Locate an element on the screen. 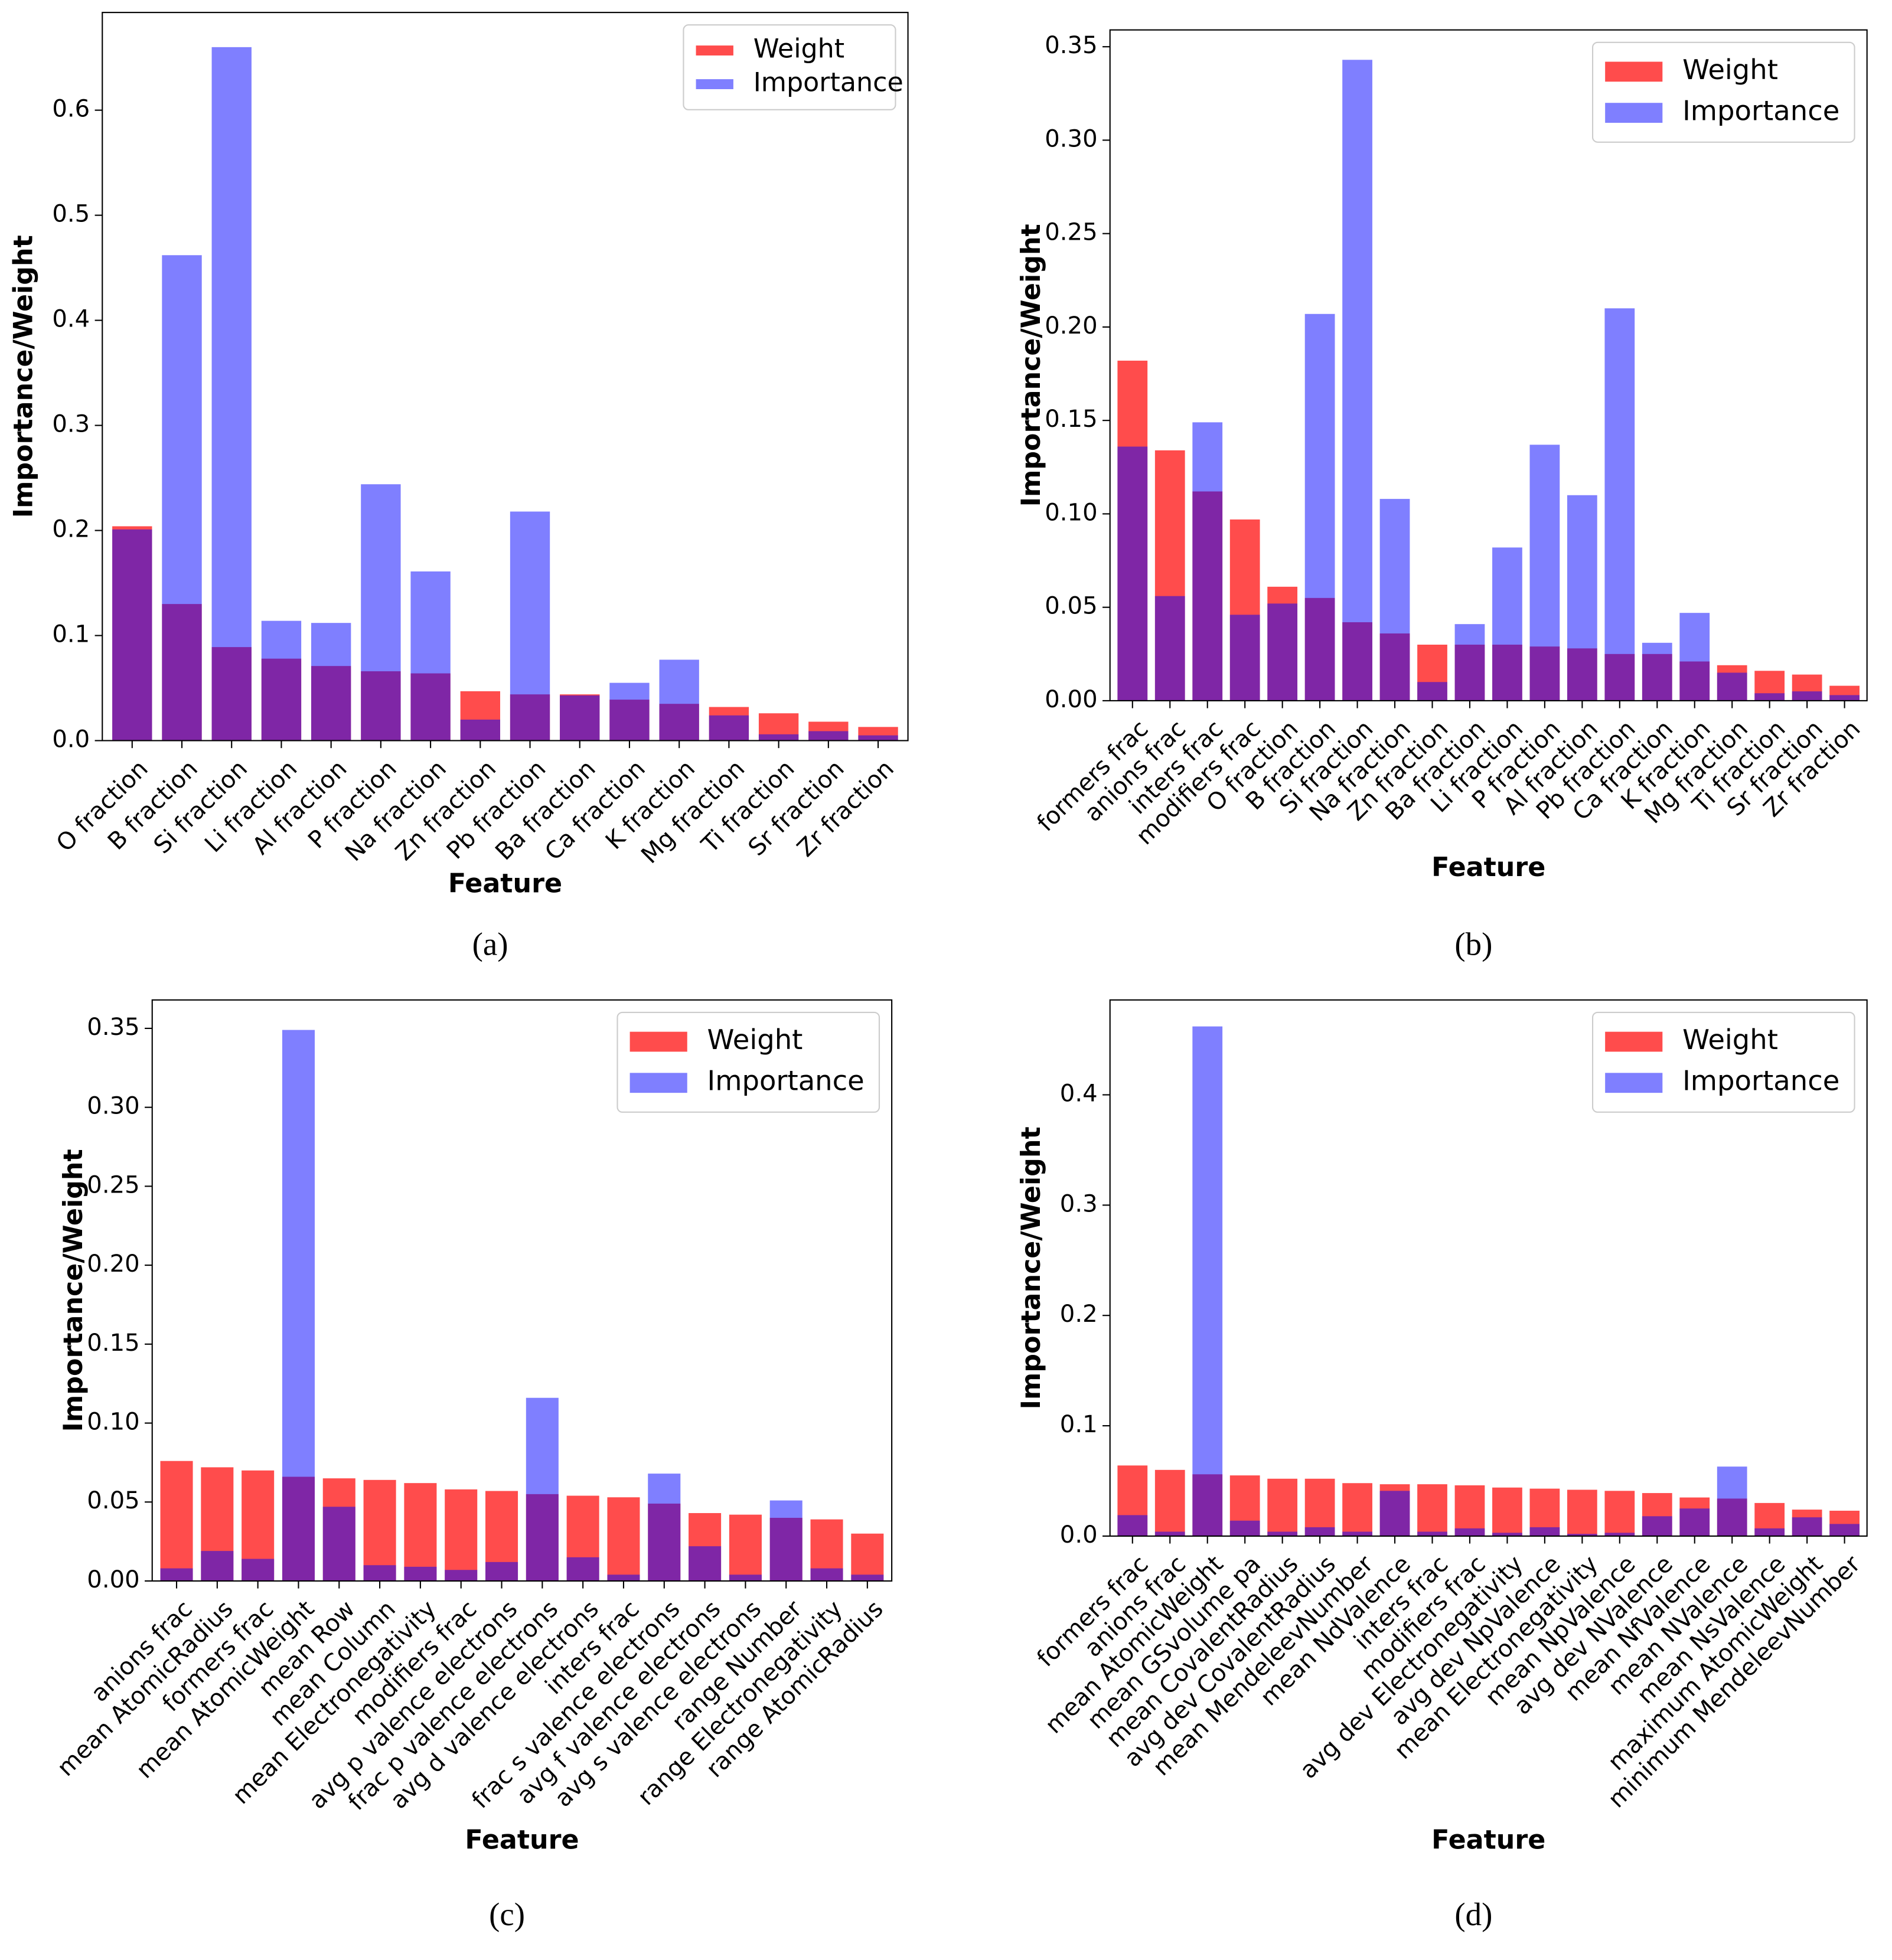 The height and width of the screenshot is (1960, 1892). y-tick-label: 0.2 is located at coordinates (71, 529).